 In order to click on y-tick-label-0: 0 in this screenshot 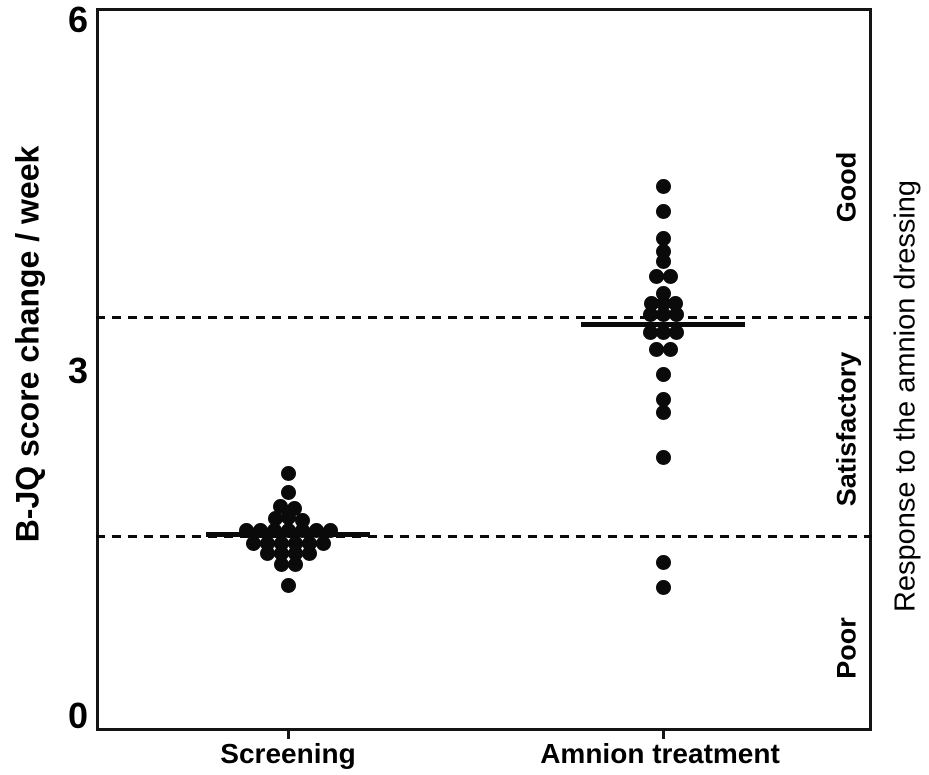, I will do `click(77, 715)`.